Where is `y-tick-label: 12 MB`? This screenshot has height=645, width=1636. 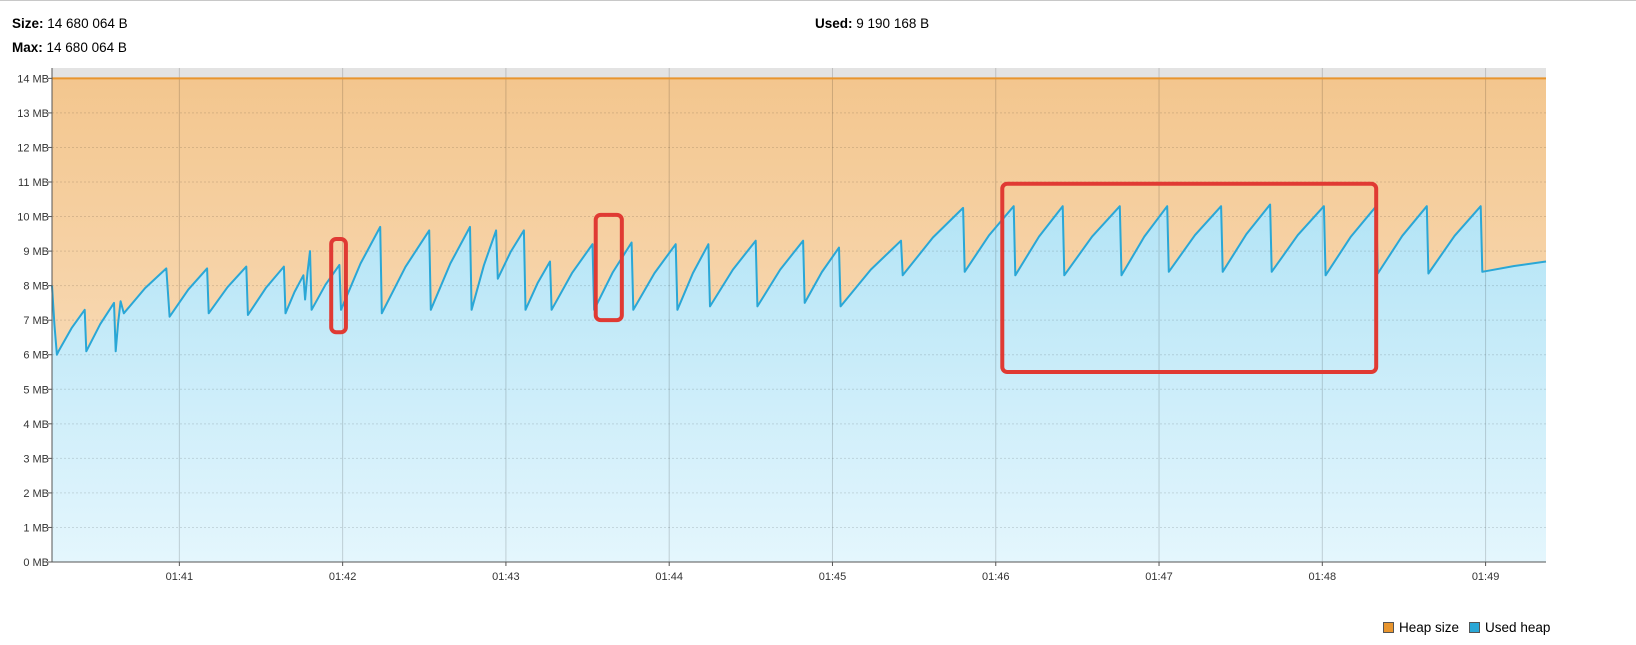
y-tick-label: 12 MB is located at coordinates (33, 148).